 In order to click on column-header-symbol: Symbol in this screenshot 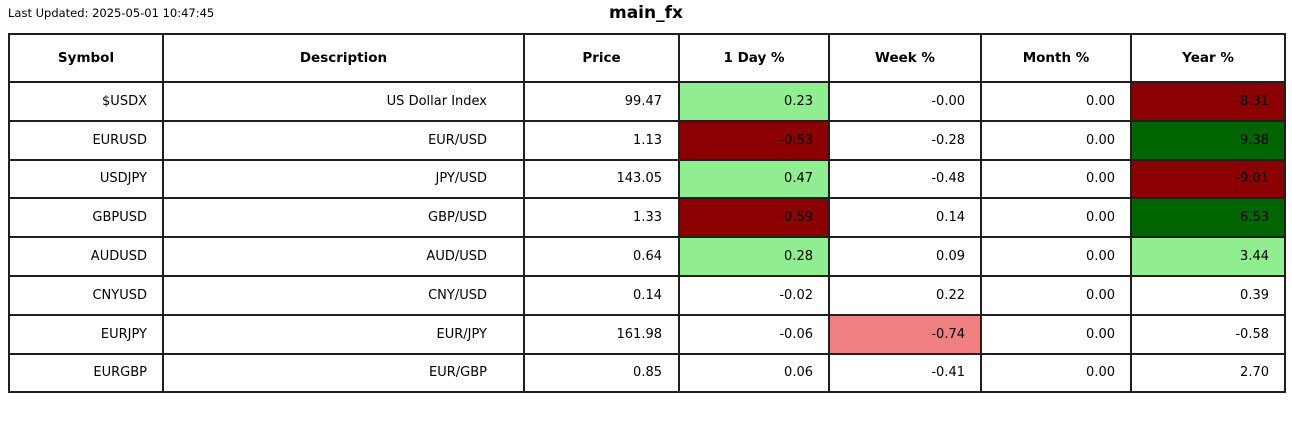, I will do `click(86, 58)`.